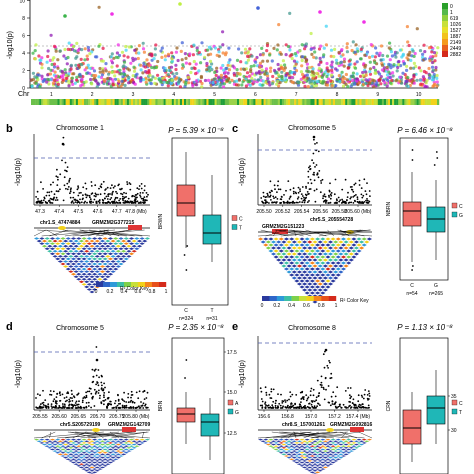  What do you see at coordinates (210, 425) in the screenshot?
I see `box-G` at bounding box center [210, 425].